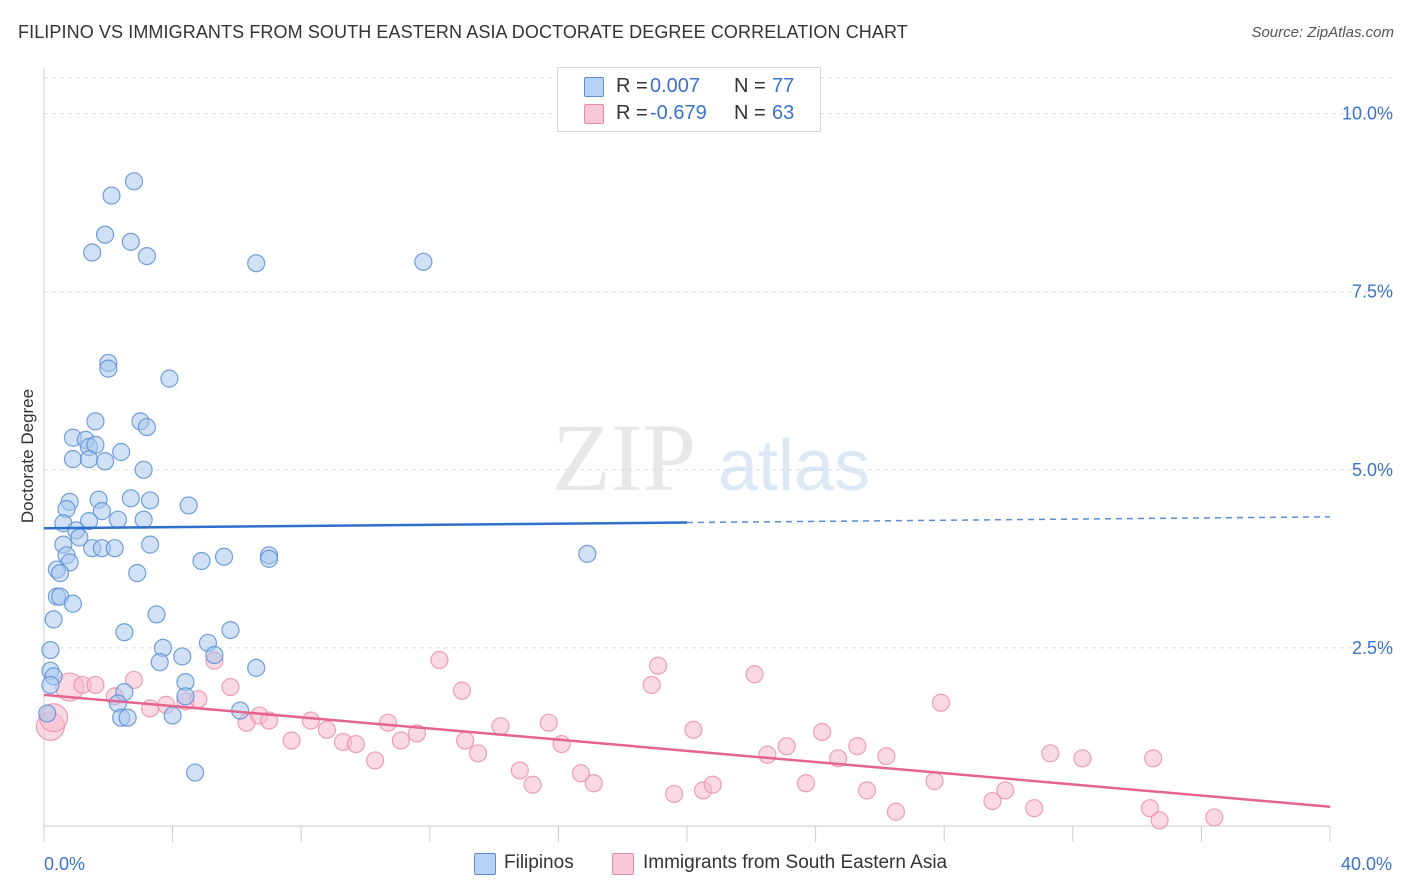 This screenshot has height=892, width=1406. I want to click on source-credit: Source: ZipAtlas.com, so click(1322, 32).